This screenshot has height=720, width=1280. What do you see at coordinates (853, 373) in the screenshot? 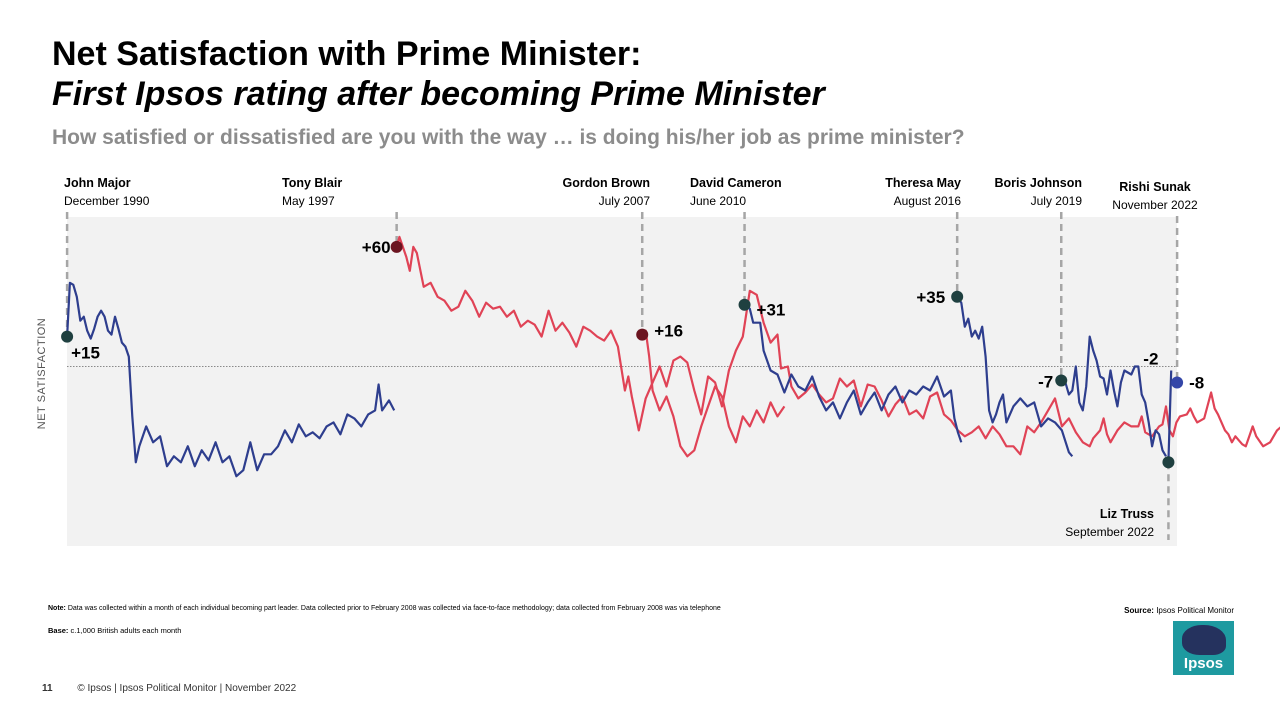
I see `series-line-david-cameron` at bounding box center [853, 373].